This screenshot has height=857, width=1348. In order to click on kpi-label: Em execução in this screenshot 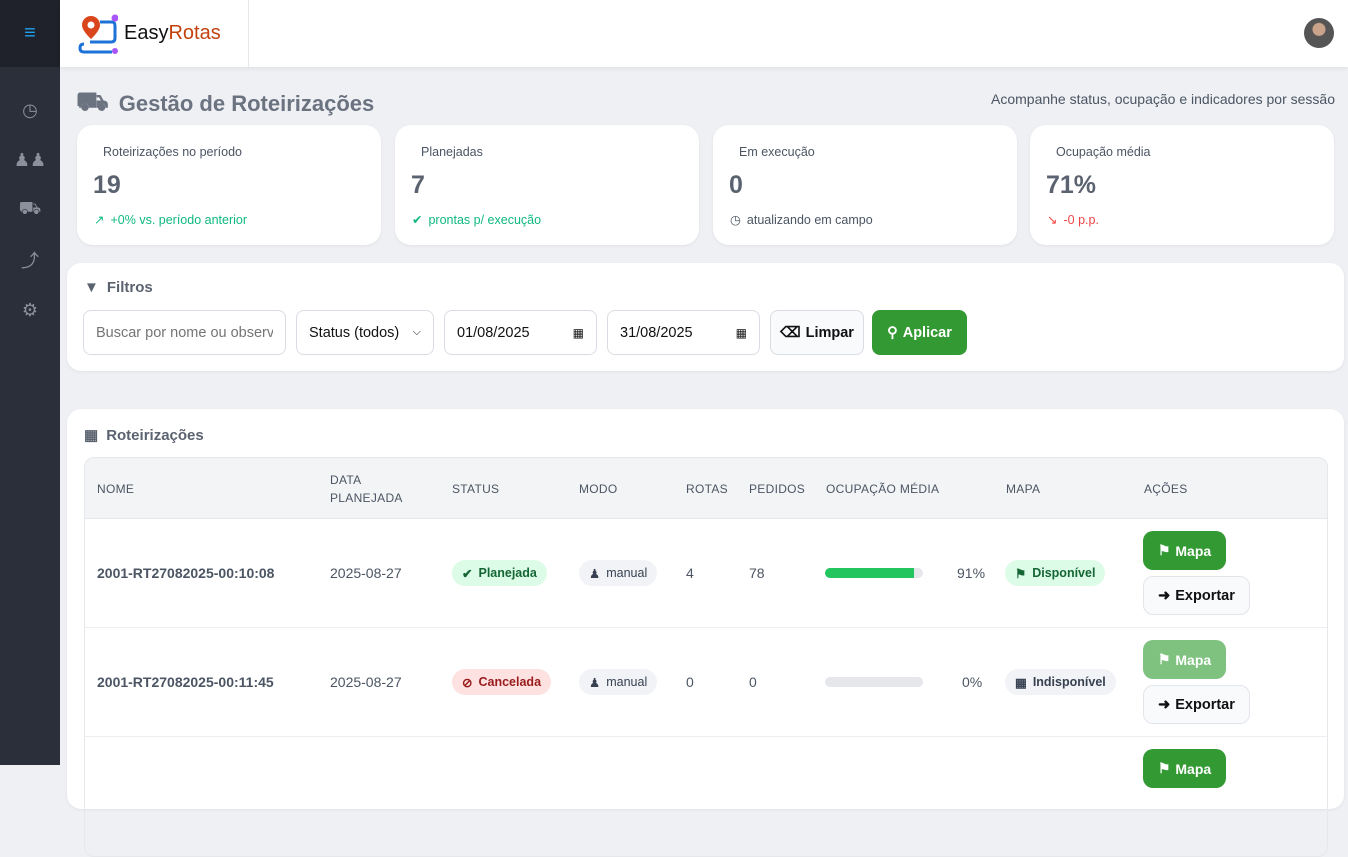, I will do `click(777, 152)`.